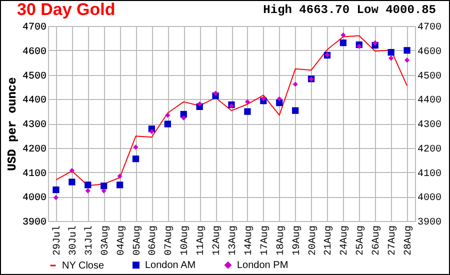 The image size is (450, 275). I want to click on y-tick-label: 3900, so click(34, 223).